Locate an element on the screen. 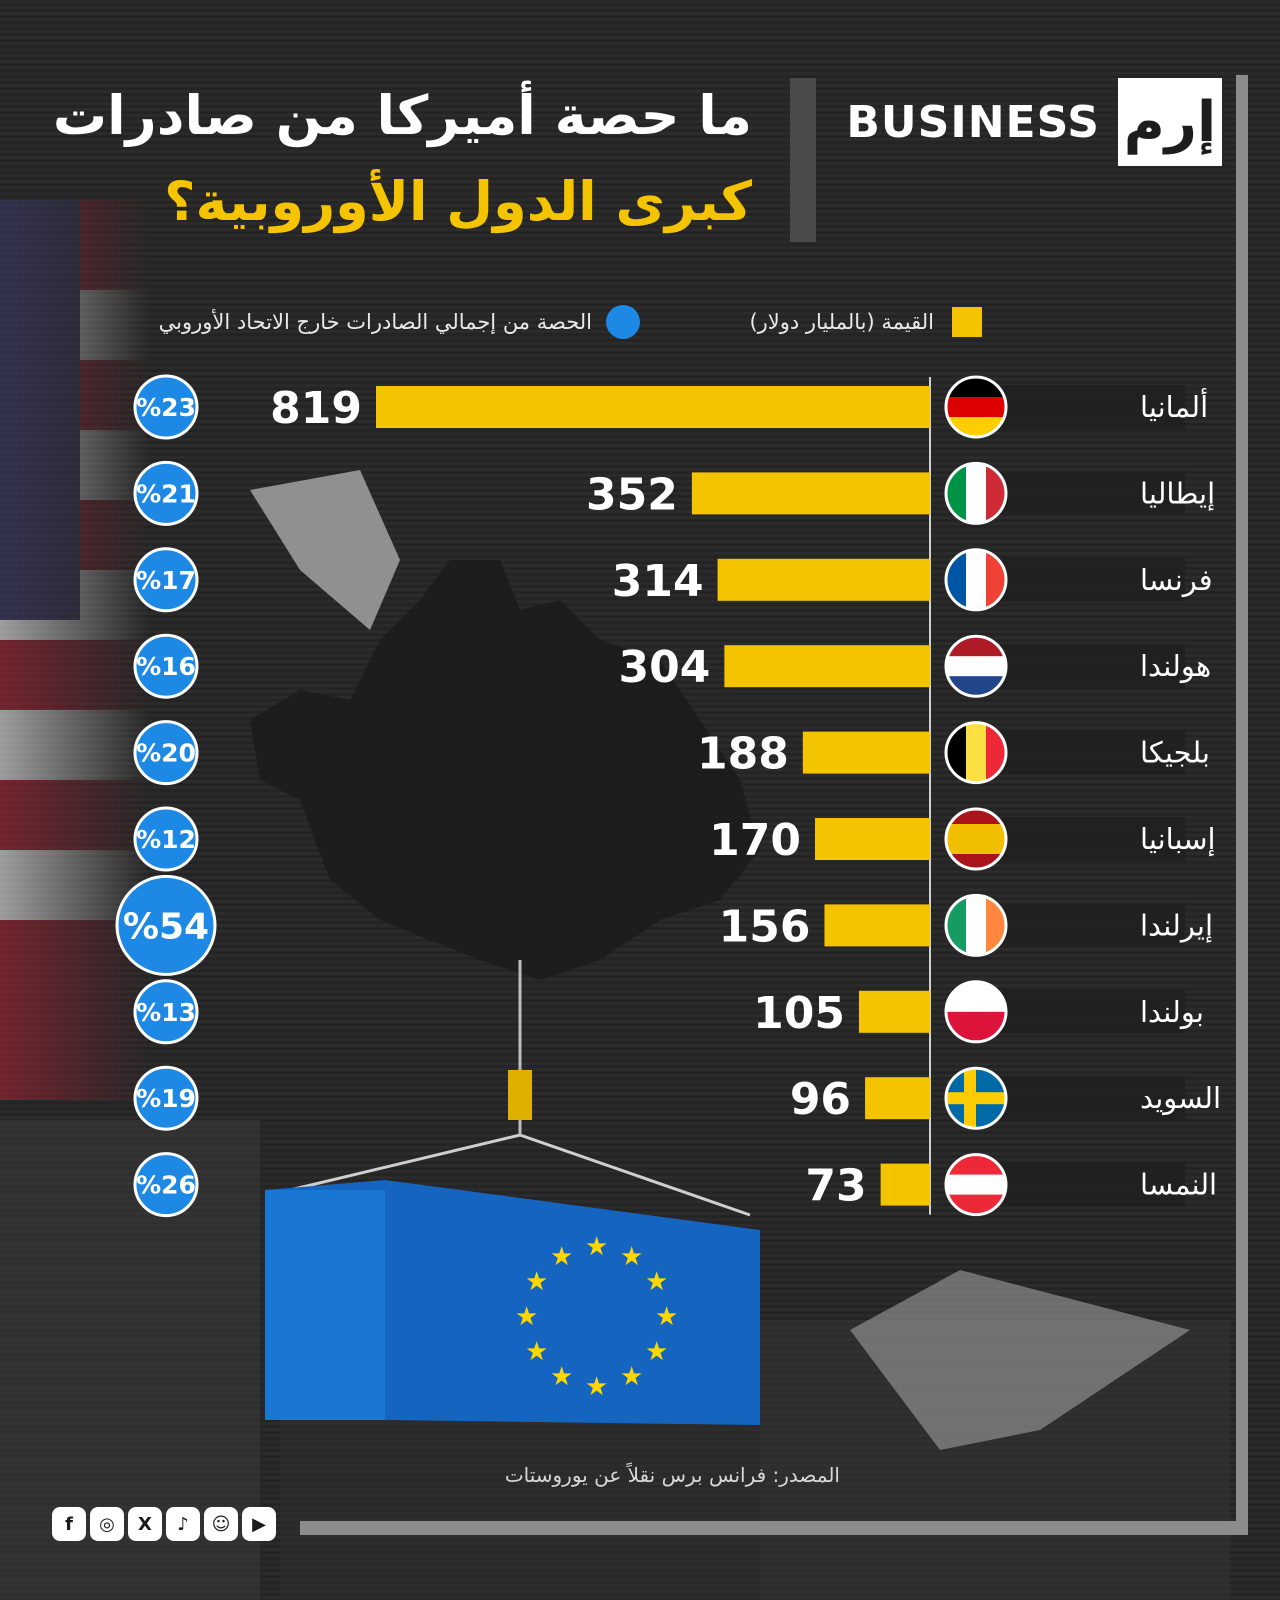 The height and width of the screenshot is (1600, 1280). instagram-icon: ◎ is located at coordinates (107, 1524).